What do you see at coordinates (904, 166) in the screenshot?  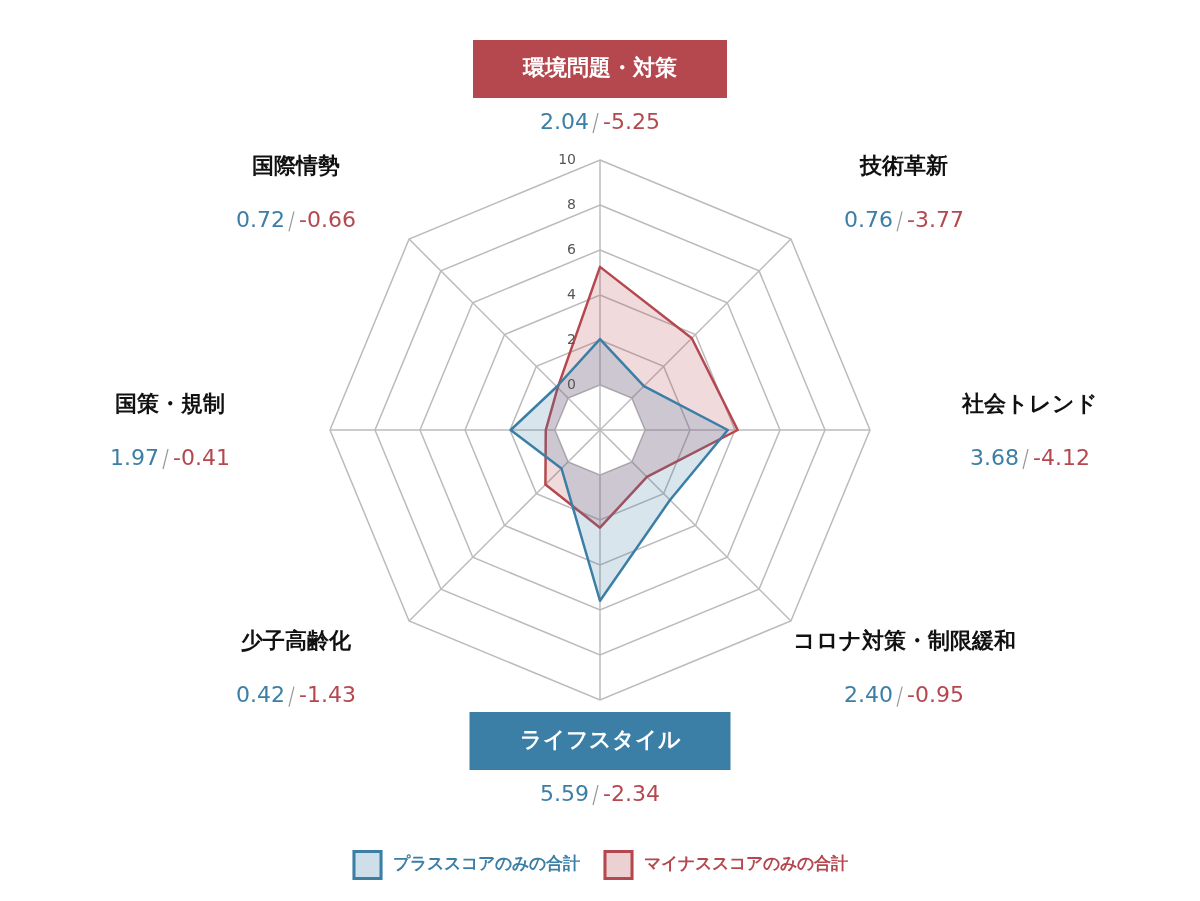 I see `spoke-label: 技術革新` at bounding box center [904, 166].